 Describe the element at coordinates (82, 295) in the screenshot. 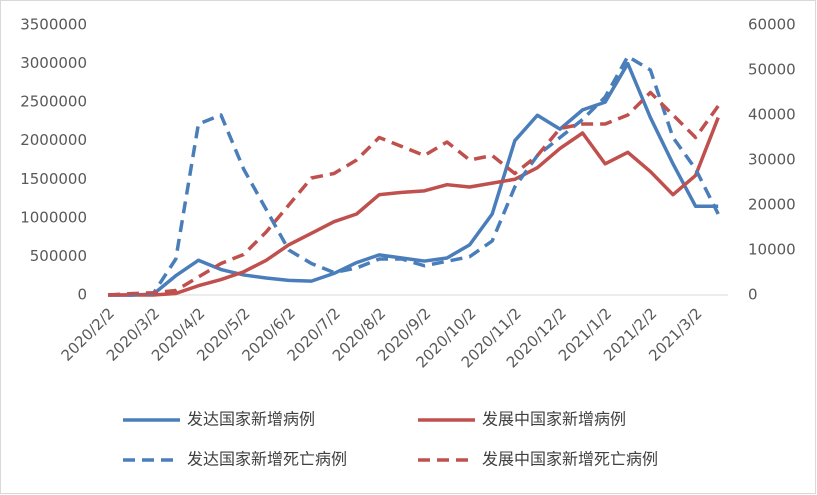

I see `y-tick-label: 0` at that location.